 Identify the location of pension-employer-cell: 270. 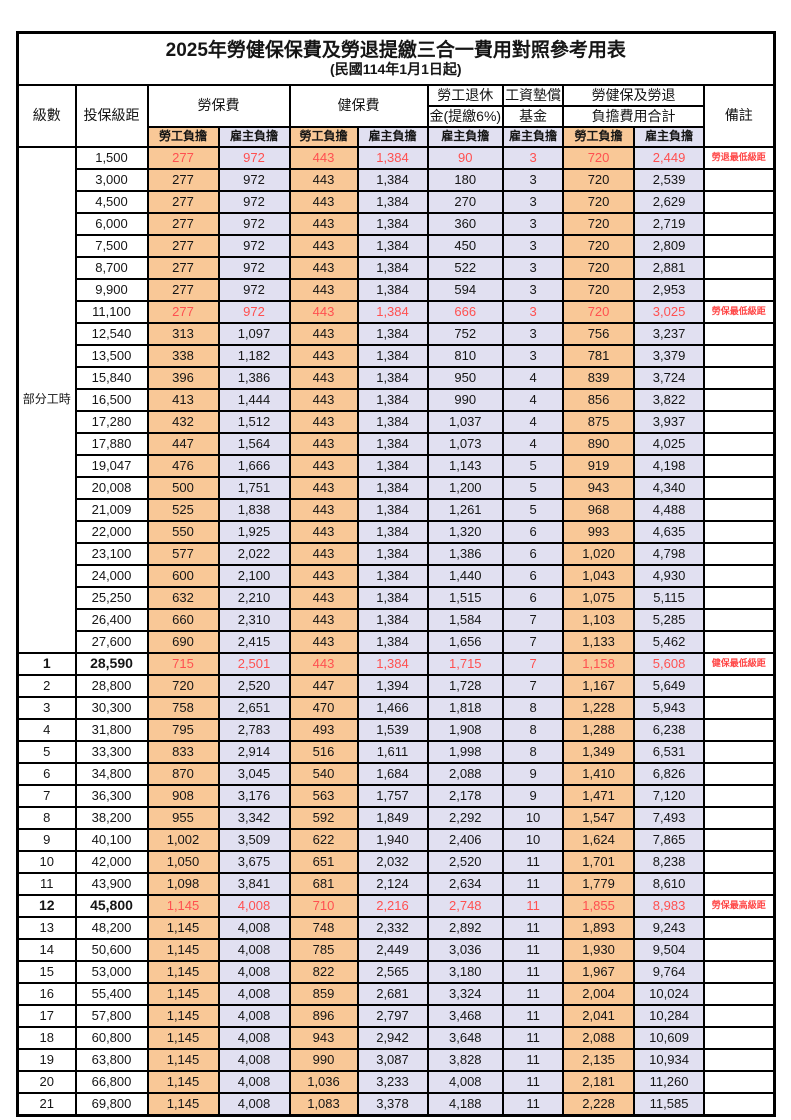
(465, 202).